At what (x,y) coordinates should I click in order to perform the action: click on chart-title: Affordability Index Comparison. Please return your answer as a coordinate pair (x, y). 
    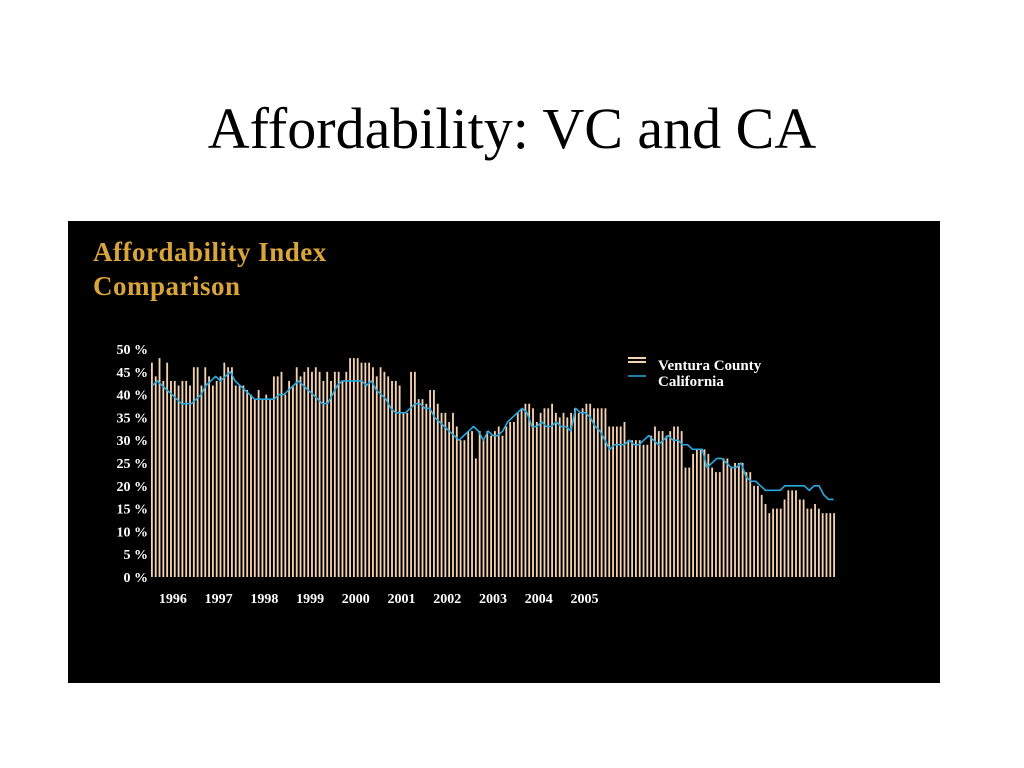
    Looking at the image, I should click on (210, 269).